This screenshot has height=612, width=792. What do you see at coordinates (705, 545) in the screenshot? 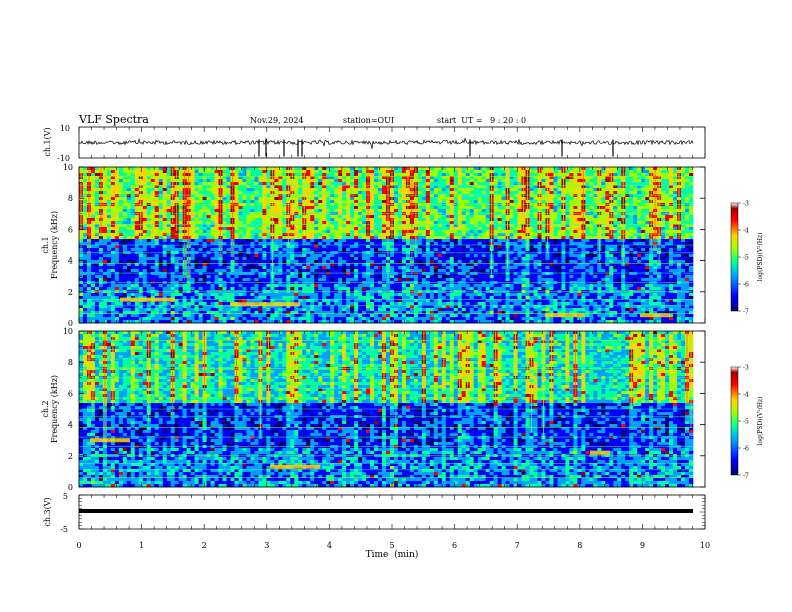
I see `time-tick-label: 10` at bounding box center [705, 545].